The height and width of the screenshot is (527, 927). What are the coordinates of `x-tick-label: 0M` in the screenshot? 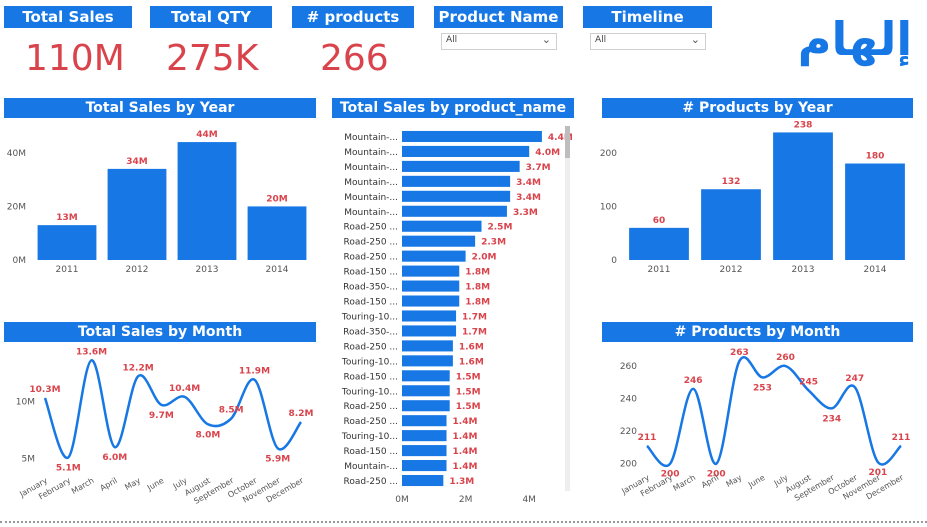 It's located at (402, 500).